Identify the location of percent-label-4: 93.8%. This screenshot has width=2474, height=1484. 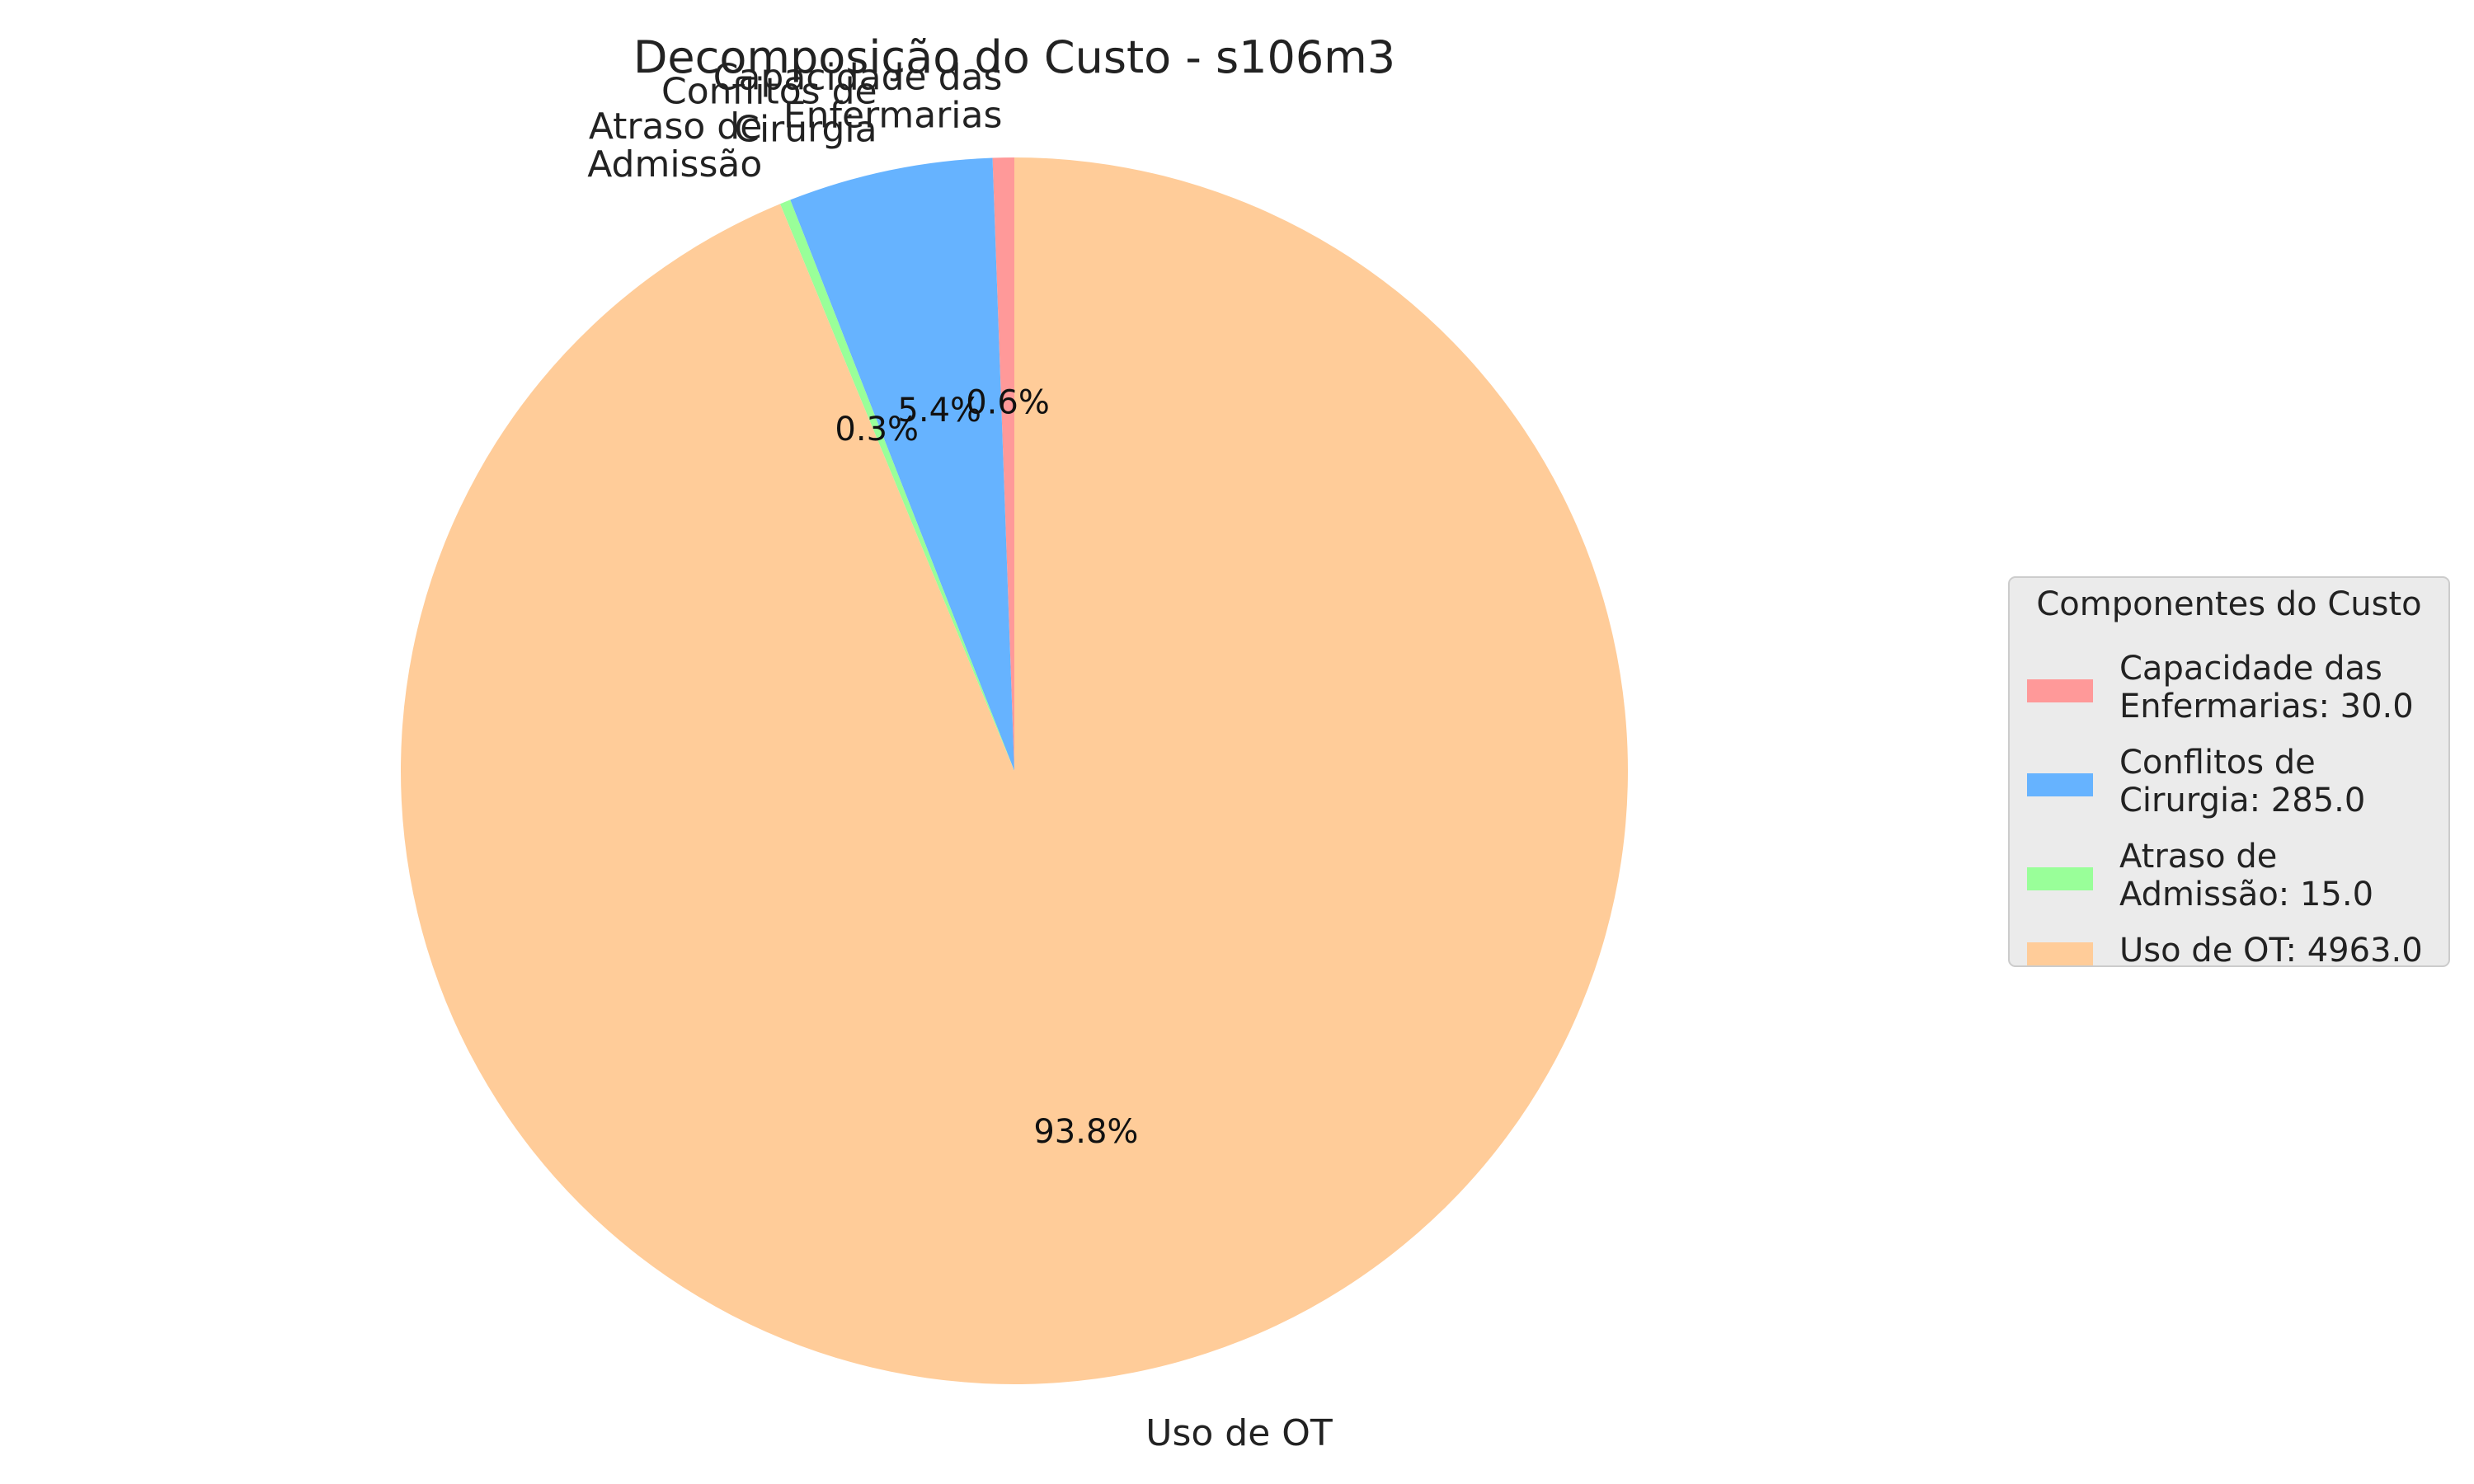
(1085, 1132).